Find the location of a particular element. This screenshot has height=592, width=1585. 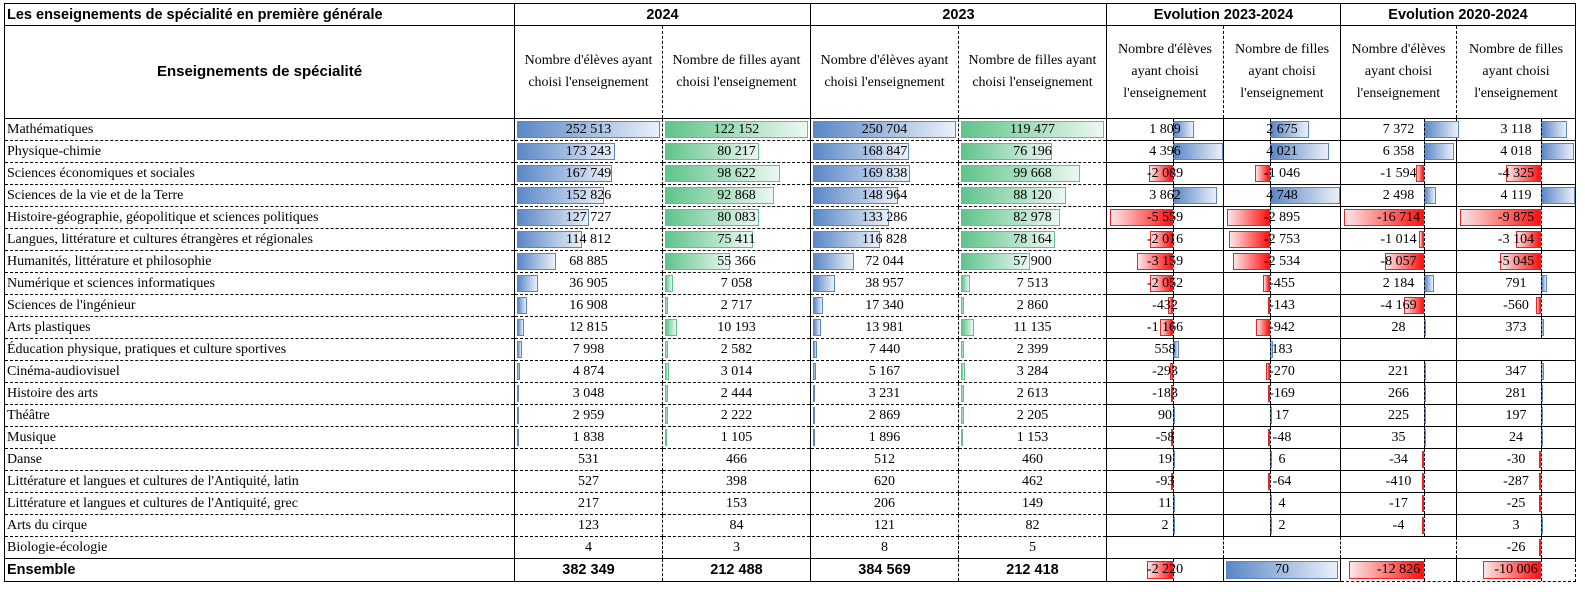

cell-value: 80 083 is located at coordinates (736, 217).